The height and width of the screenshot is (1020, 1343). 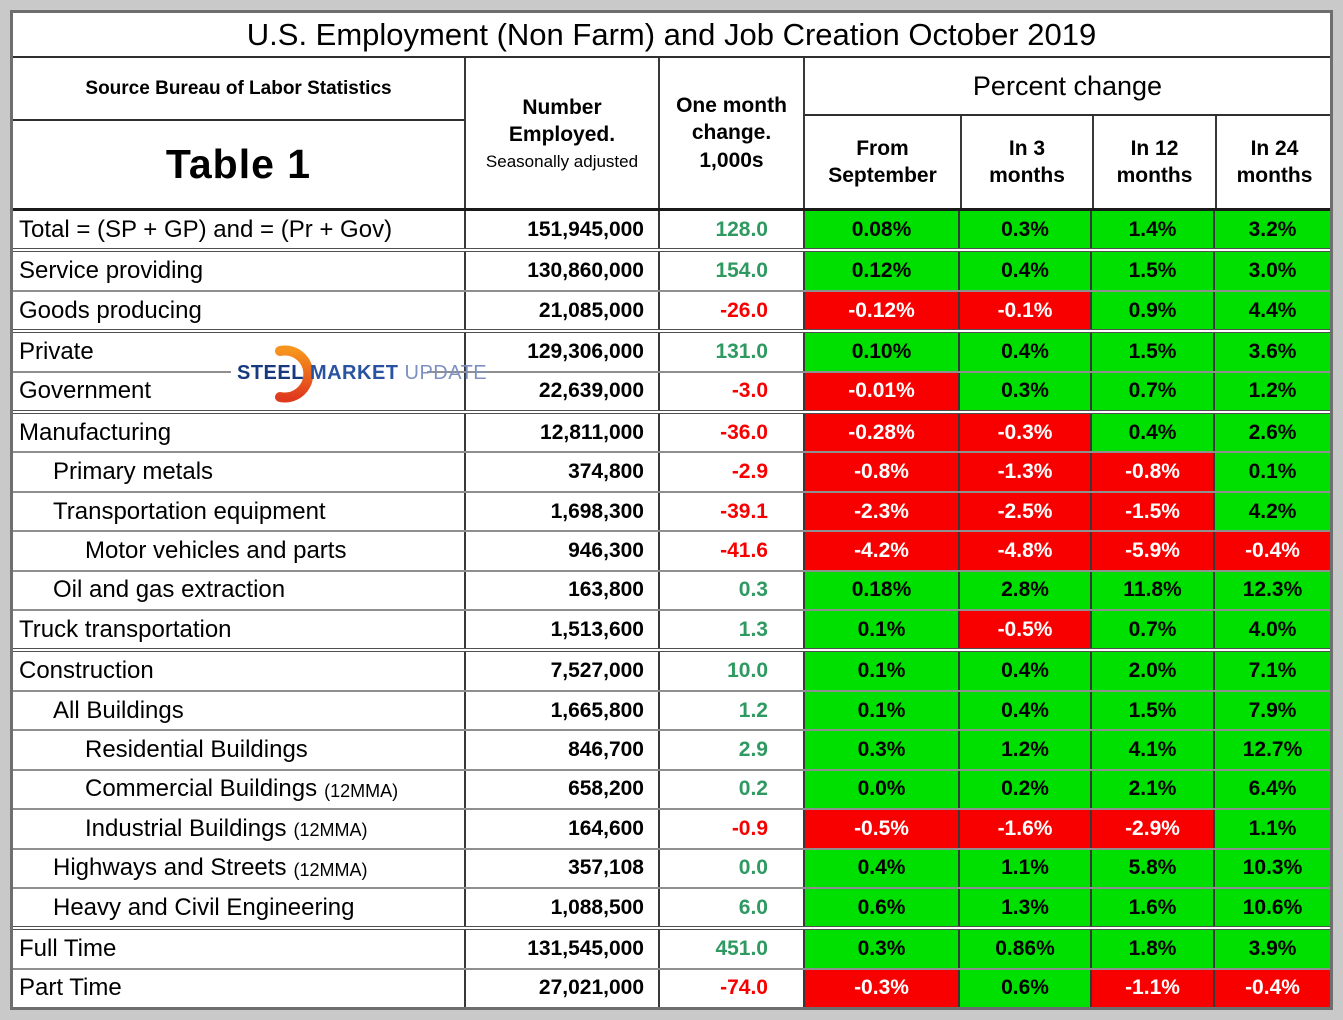 I want to click on row-label: Industrial Buildings (12MMA), so click(x=238, y=828).